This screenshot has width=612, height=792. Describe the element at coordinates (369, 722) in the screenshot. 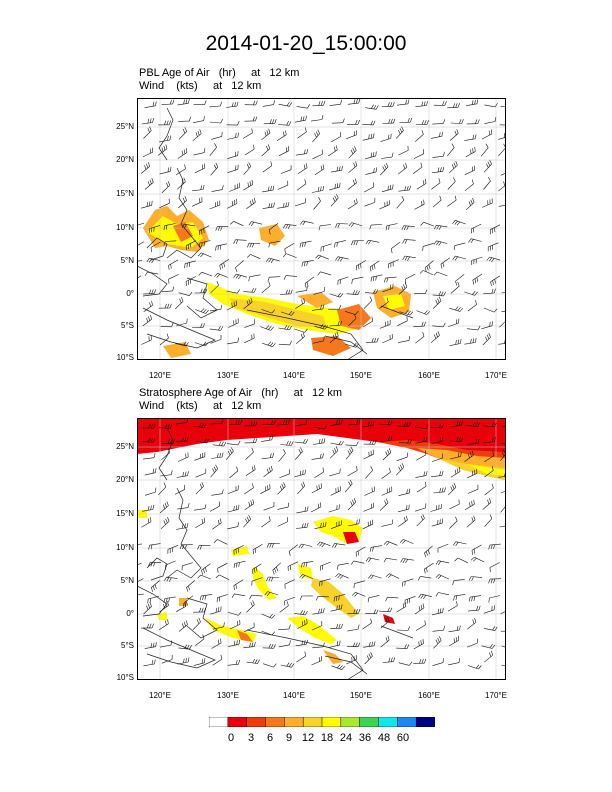

I see `colorbar-swatch` at that location.